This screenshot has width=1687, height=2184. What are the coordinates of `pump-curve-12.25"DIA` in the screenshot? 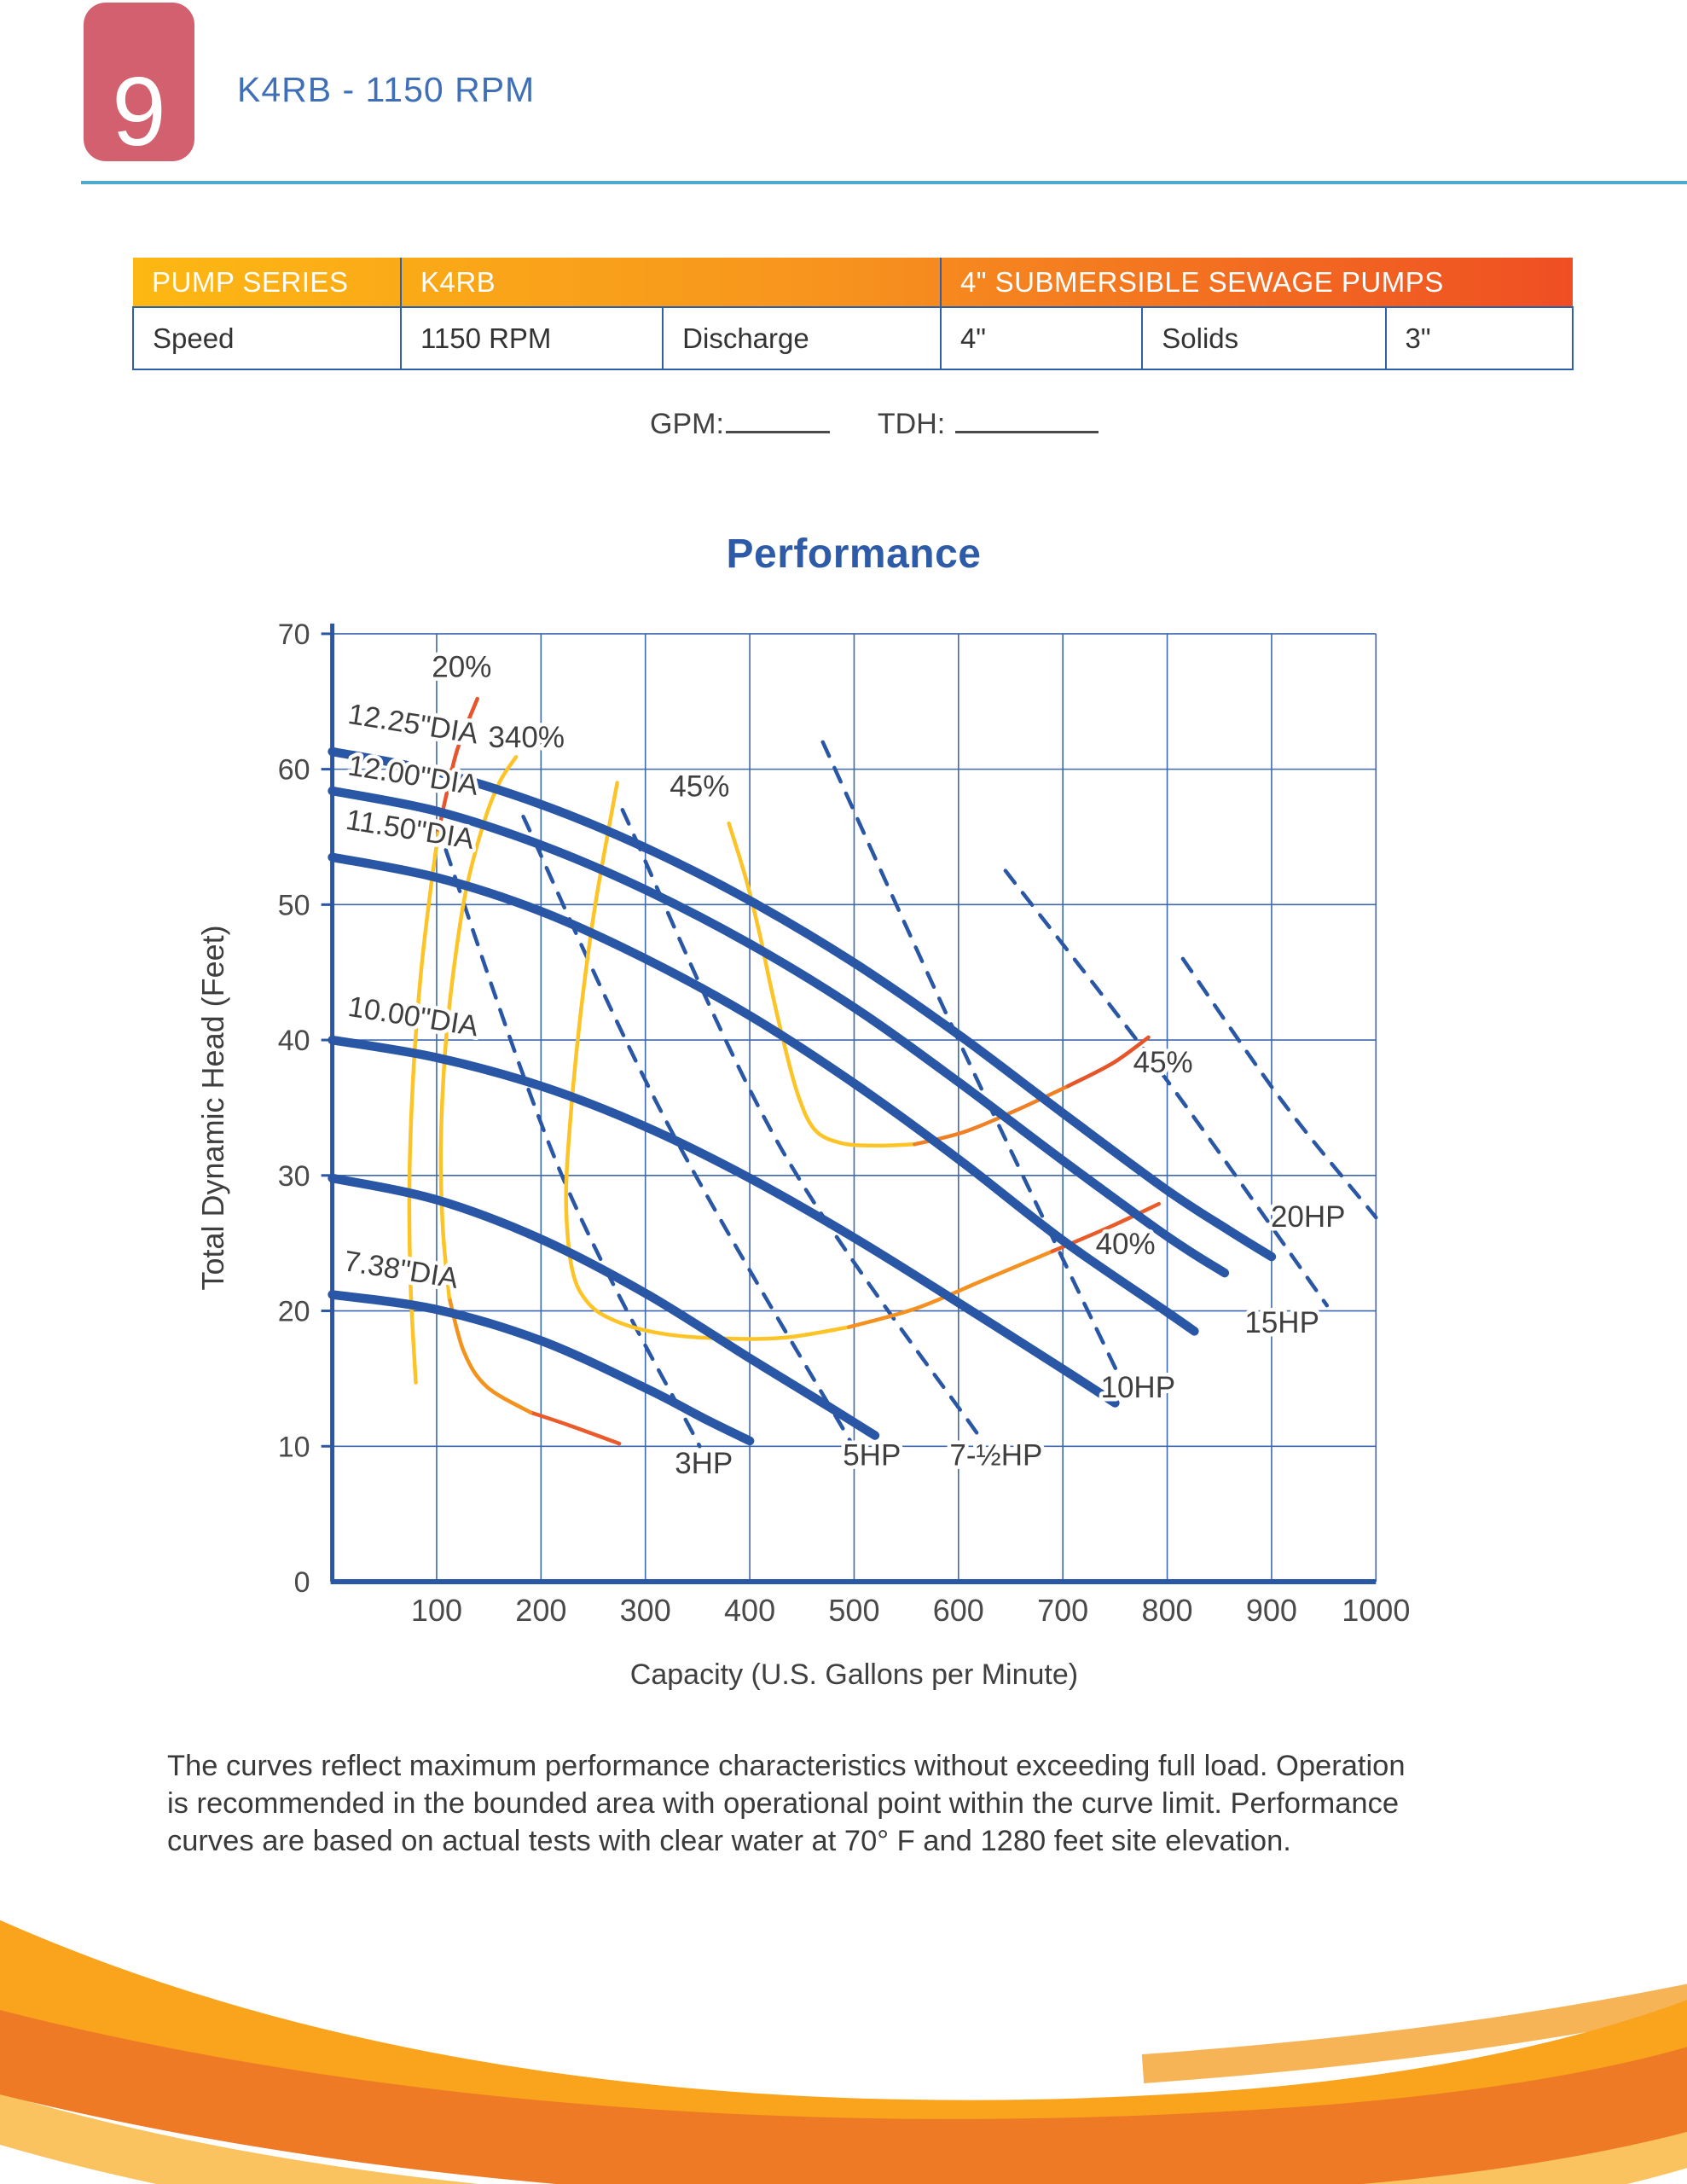 It's located at (803, 1004).